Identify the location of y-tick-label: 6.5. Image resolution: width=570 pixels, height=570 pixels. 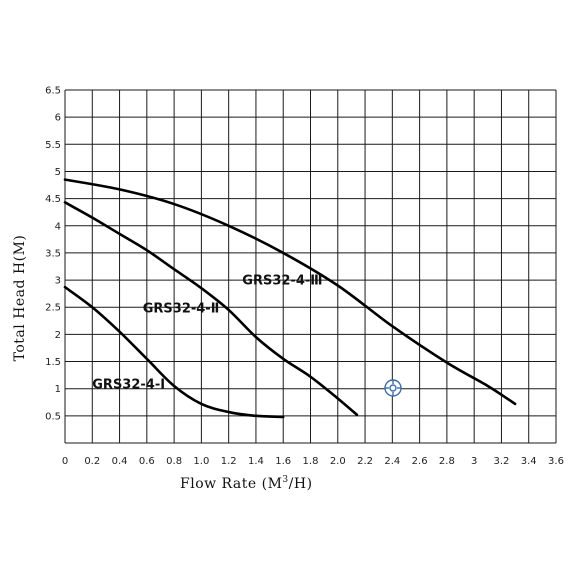
(53, 91).